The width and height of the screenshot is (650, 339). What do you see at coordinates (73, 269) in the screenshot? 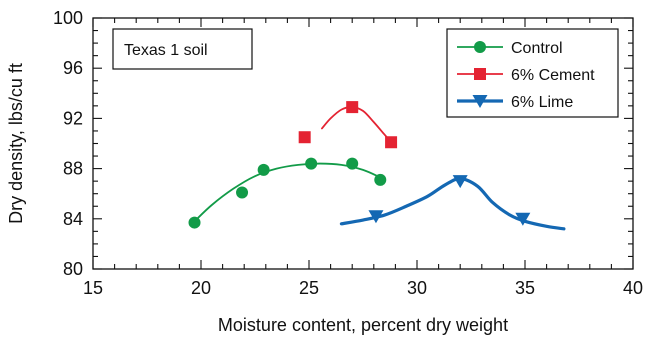
I see `y-tick-label: 80` at bounding box center [73, 269].